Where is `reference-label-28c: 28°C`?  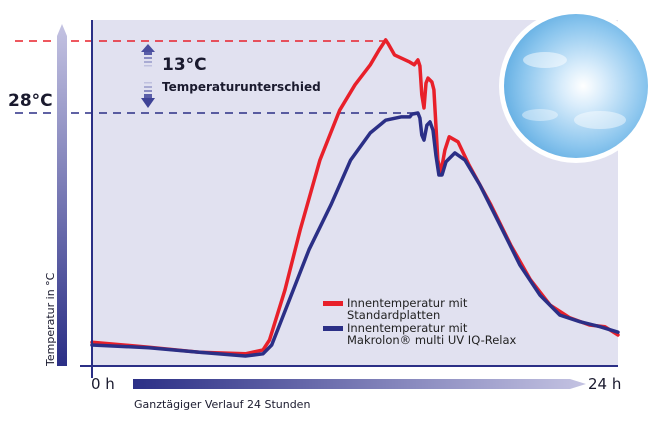
reference-label-28c: 28°C is located at coordinates (30, 101).